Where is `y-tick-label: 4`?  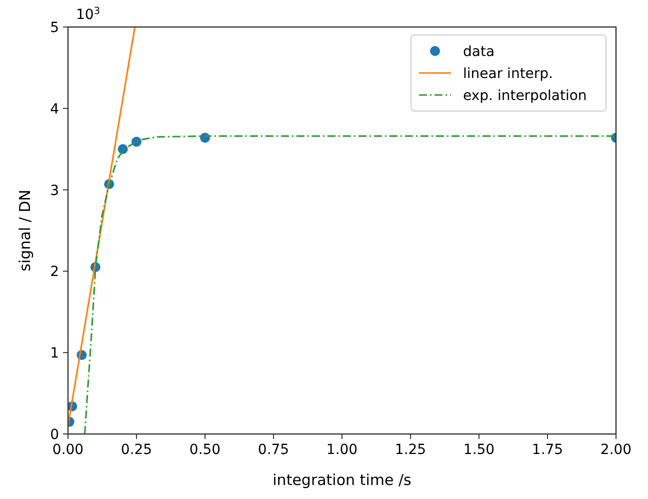 y-tick-label: 4 is located at coordinates (55, 109).